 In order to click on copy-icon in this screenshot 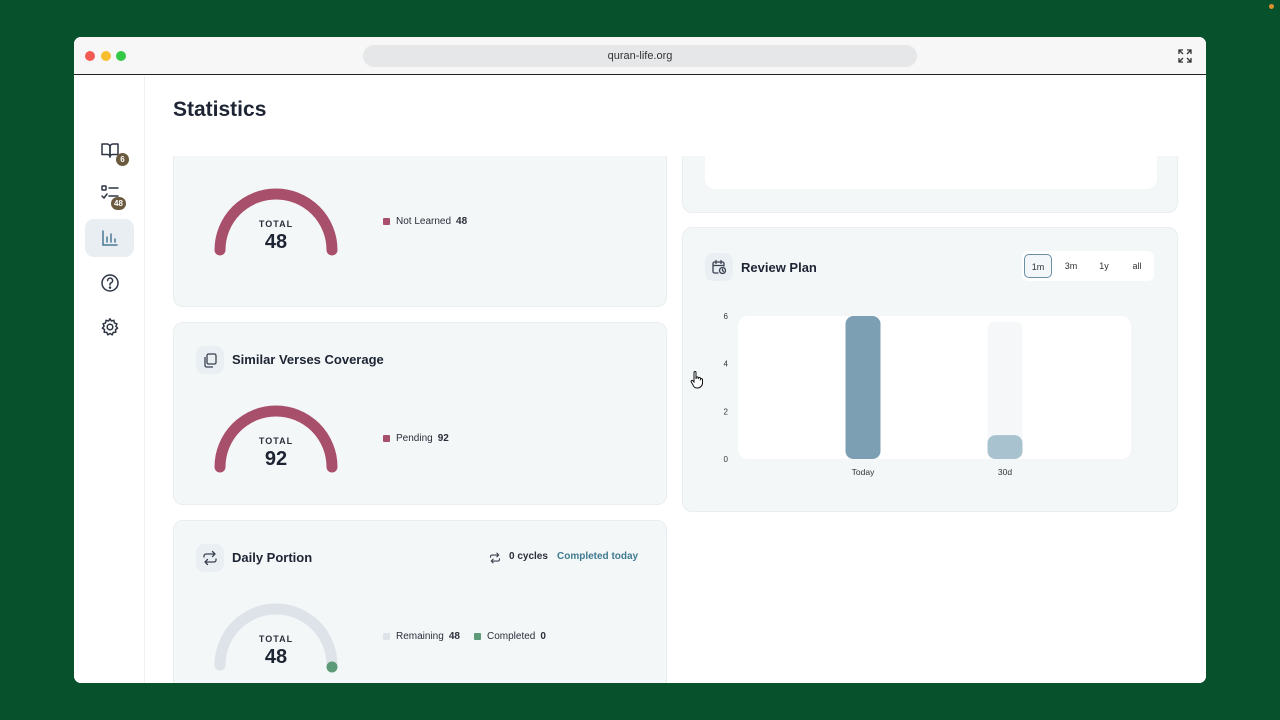, I will do `click(210, 360)`.